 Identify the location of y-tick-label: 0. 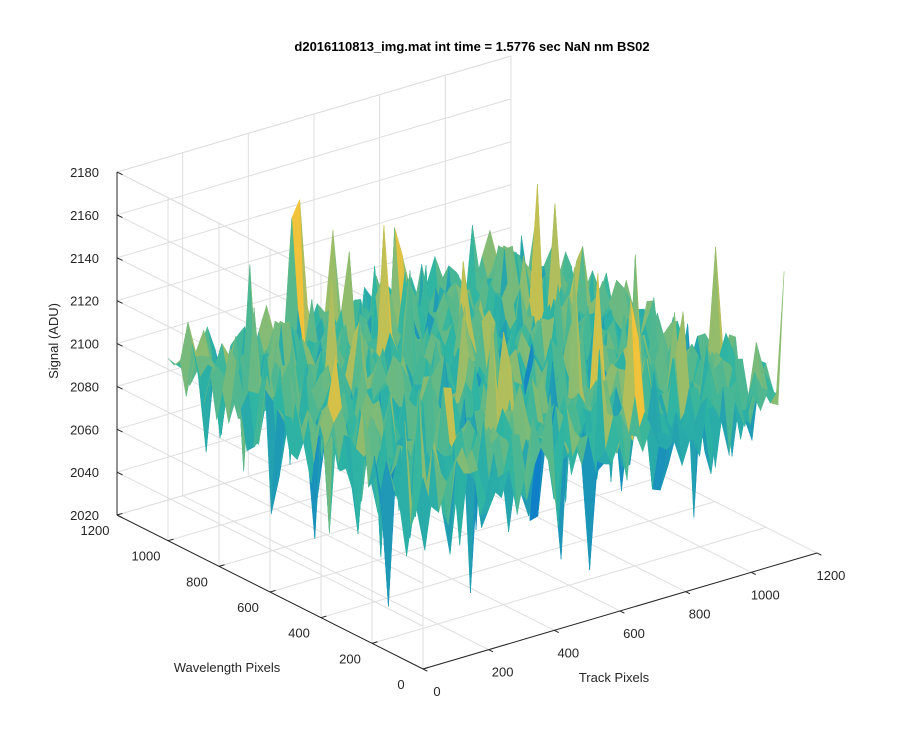
(400, 684).